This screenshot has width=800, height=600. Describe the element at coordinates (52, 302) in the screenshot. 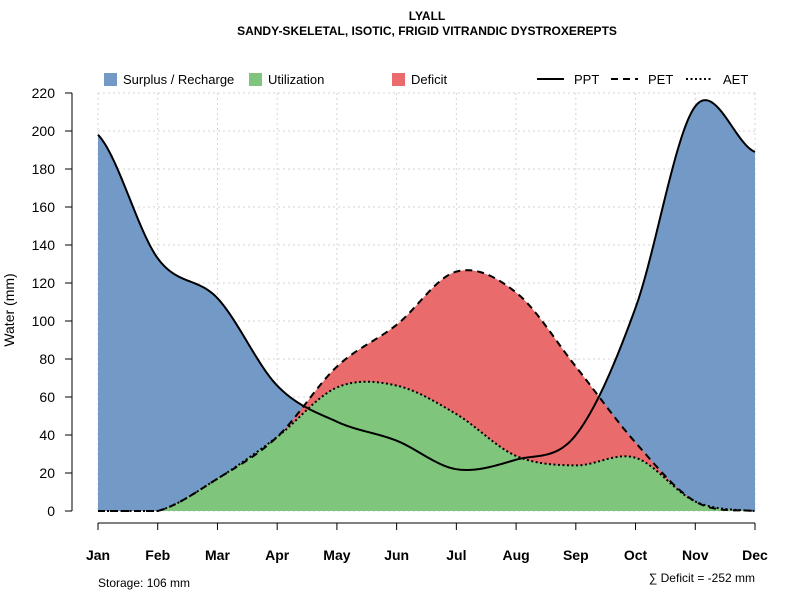

I see `y-axis: 0 20 40 60 80 100 120 140 160 180 200 220` at that location.